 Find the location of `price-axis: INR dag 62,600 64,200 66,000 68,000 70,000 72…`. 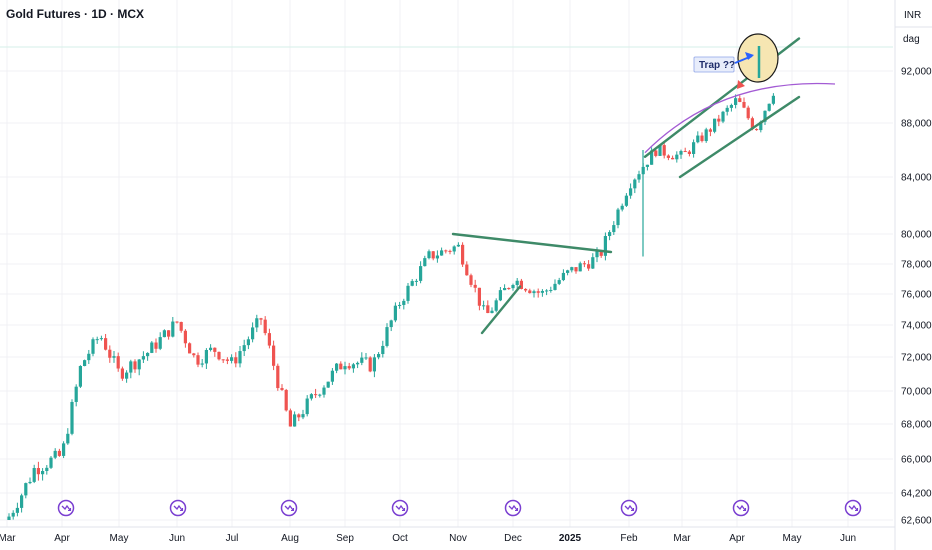

price-axis: INR dag 62,600 64,200 66,000 68,000 70,000 72… is located at coordinates (913, 275).